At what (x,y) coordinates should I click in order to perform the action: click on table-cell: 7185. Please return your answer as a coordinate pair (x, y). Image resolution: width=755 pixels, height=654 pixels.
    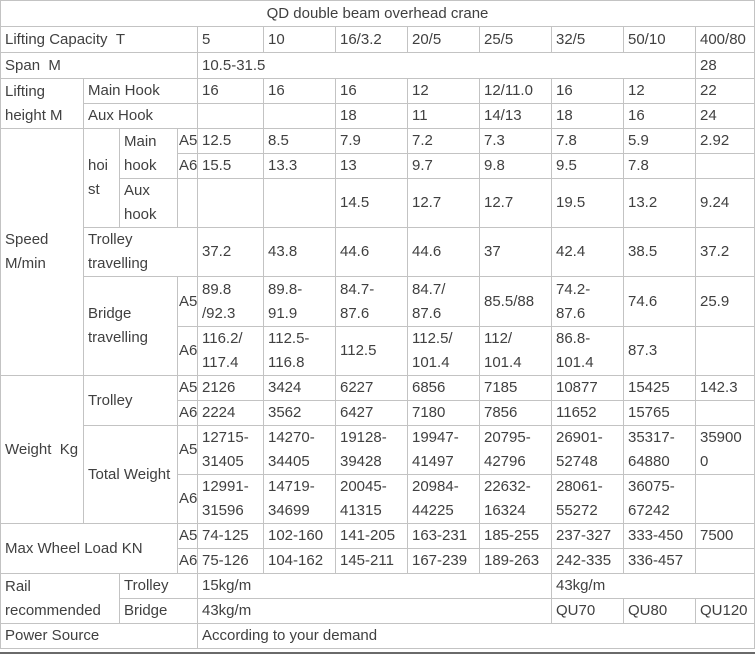
    Looking at the image, I should click on (515, 388).